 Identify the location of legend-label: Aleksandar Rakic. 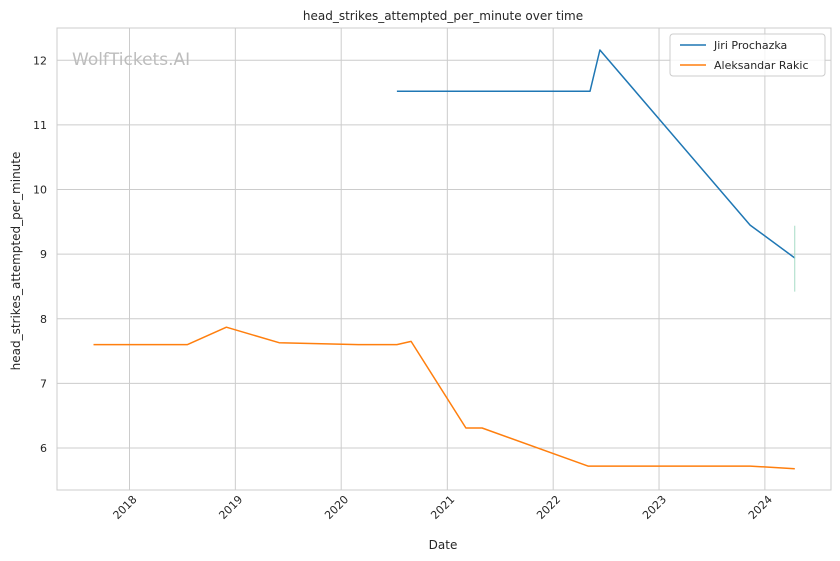
(761, 65).